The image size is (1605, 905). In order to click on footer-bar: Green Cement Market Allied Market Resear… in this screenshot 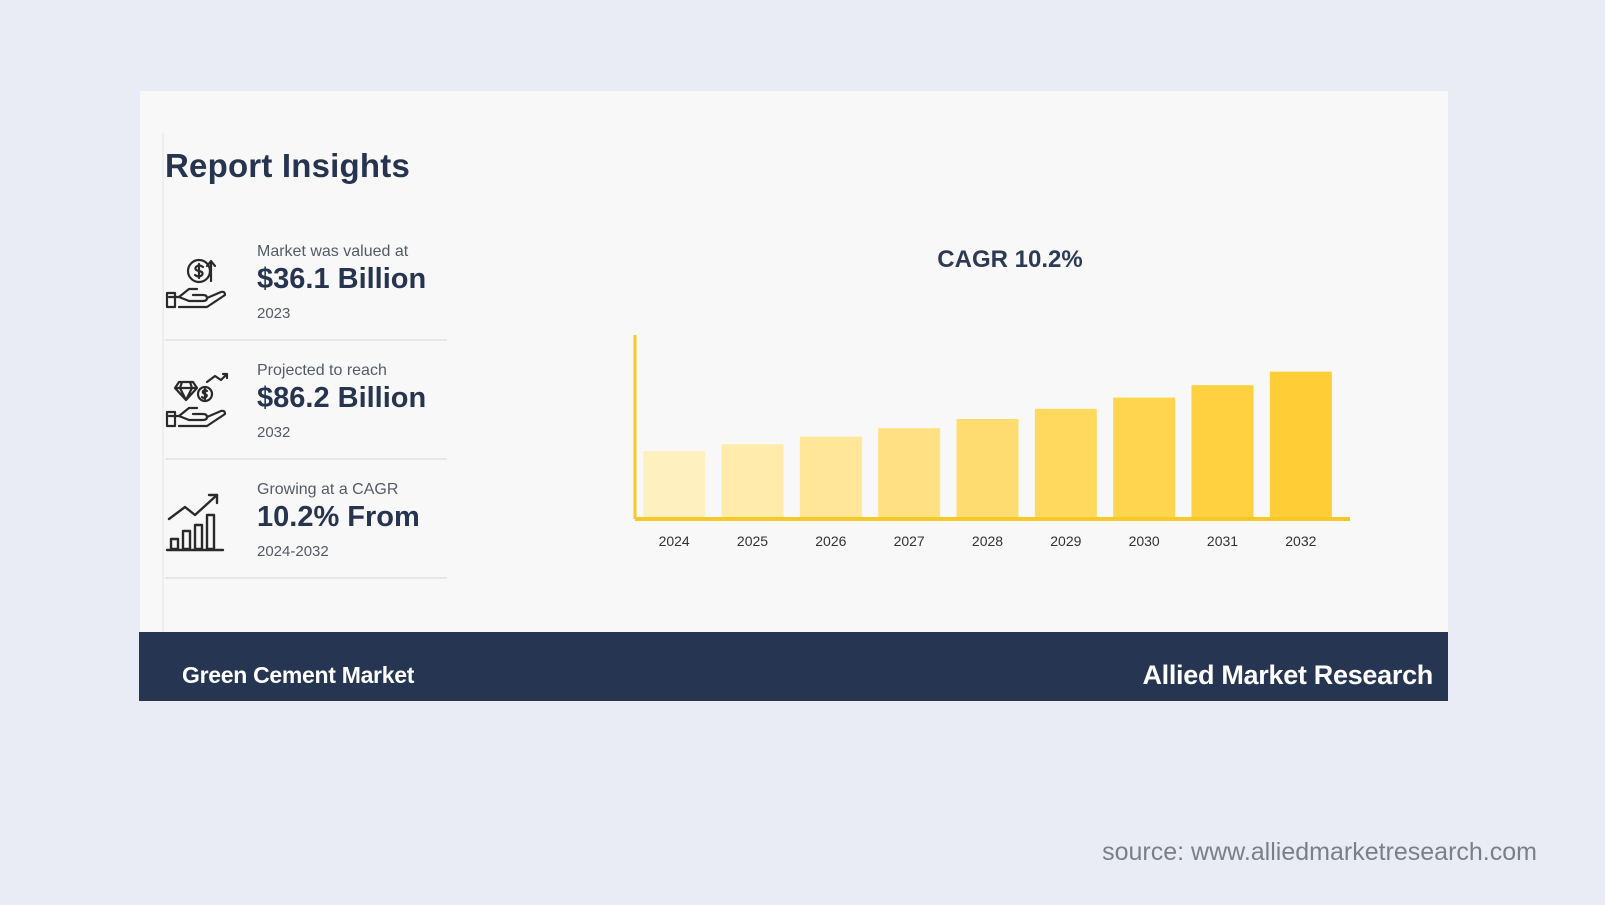, I will do `click(793, 666)`.